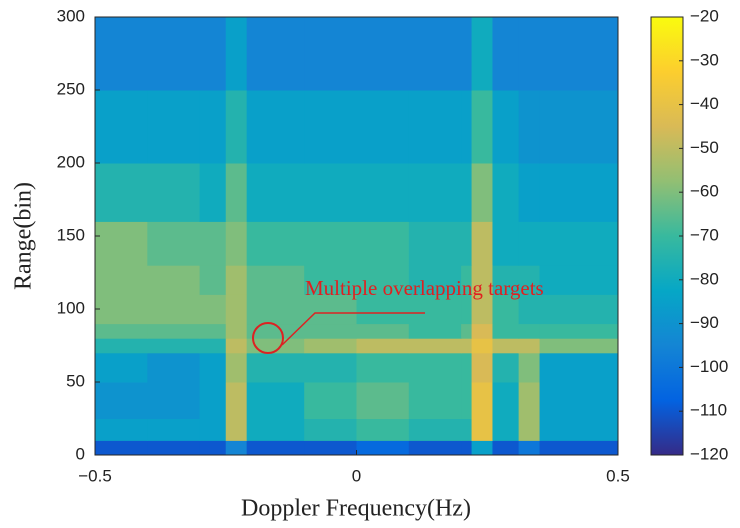  Describe the element at coordinates (24, 236) in the screenshot. I see `y-axis-label: Range(bin)` at that location.